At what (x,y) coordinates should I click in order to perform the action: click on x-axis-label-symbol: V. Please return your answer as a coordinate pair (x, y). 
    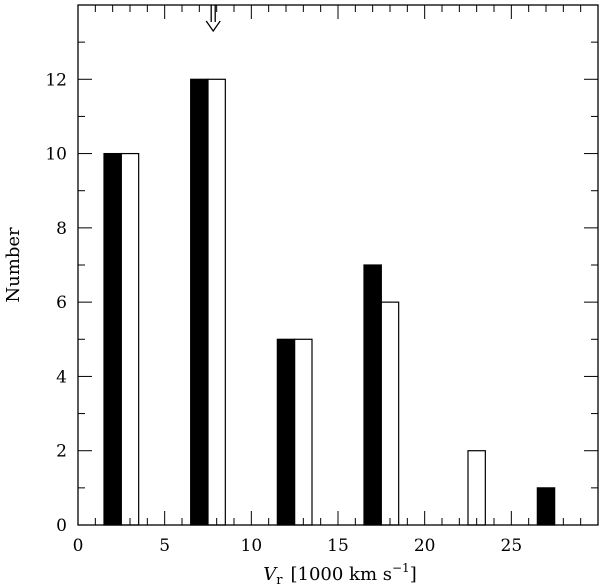
    Looking at the image, I should click on (270, 574).